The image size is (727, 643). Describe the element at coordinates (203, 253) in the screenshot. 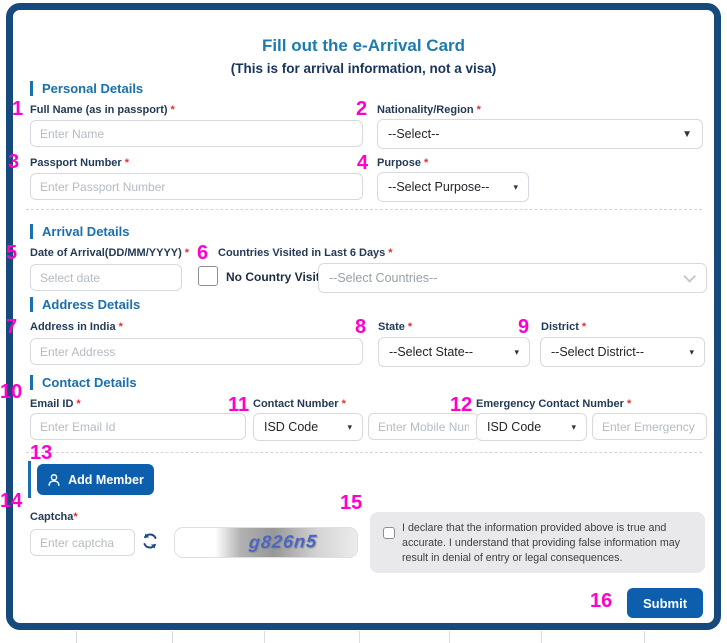

I see `annotation-6: 6` at that location.